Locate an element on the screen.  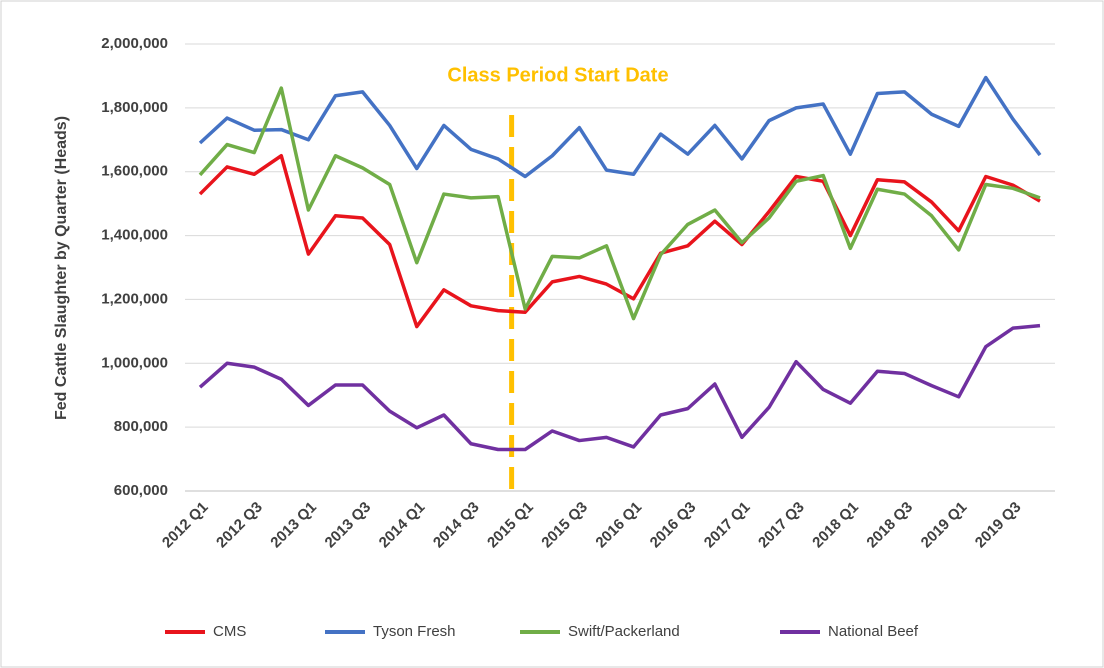
y-tick-label: 2,000,000 is located at coordinates (134, 43).